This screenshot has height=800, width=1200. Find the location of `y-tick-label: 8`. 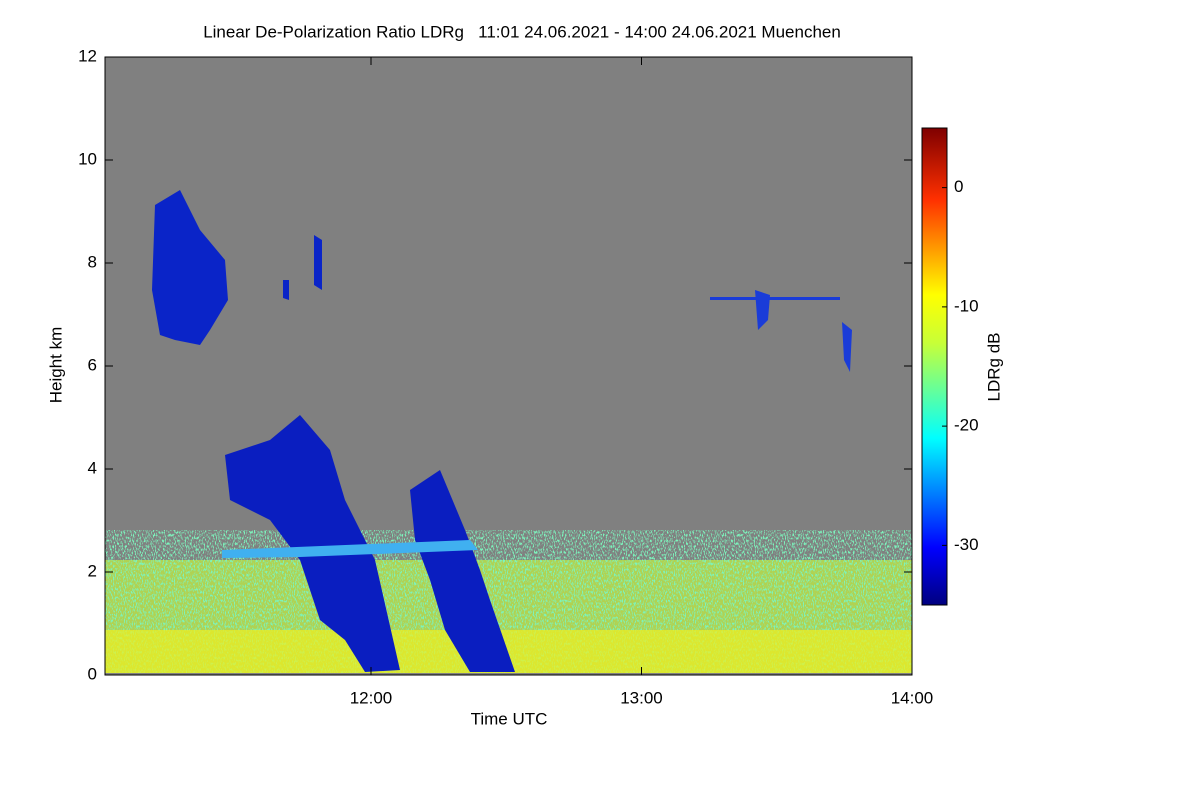

y-tick-label: 8 is located at coordinates (92, 261).